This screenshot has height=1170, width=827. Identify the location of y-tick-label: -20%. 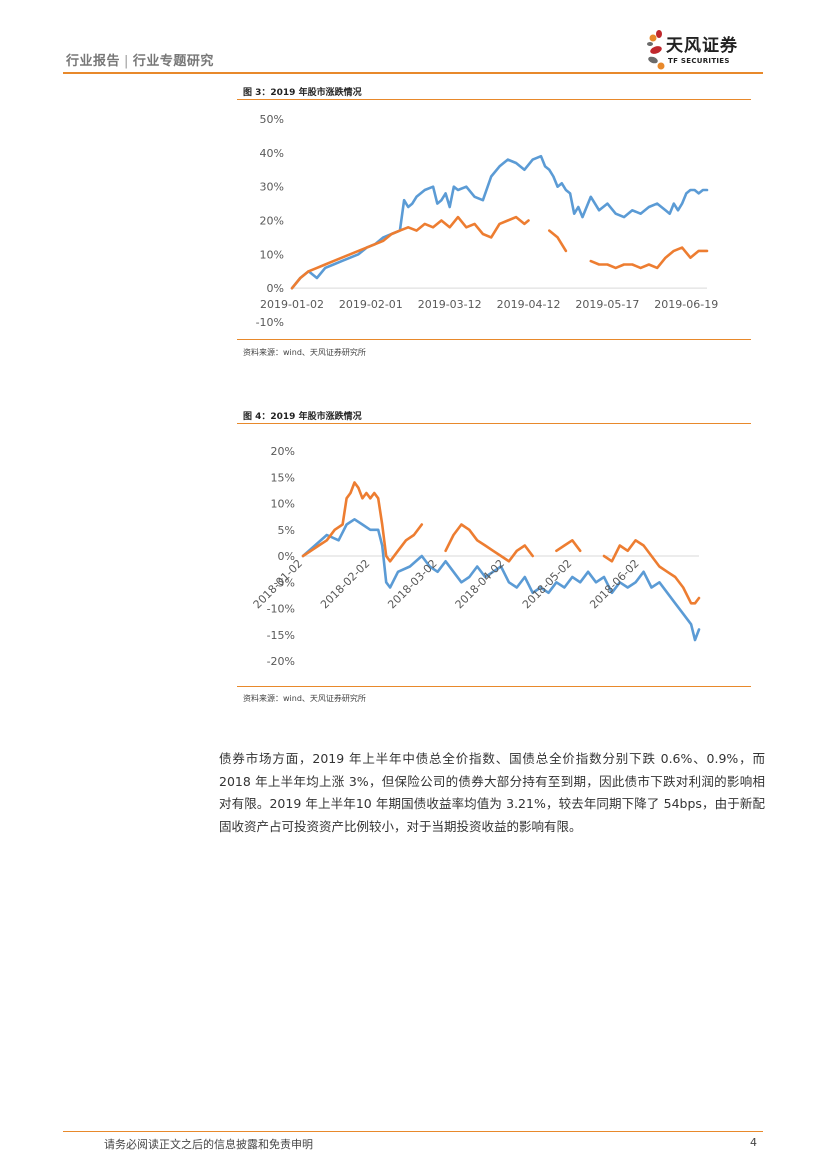
(281, 661).